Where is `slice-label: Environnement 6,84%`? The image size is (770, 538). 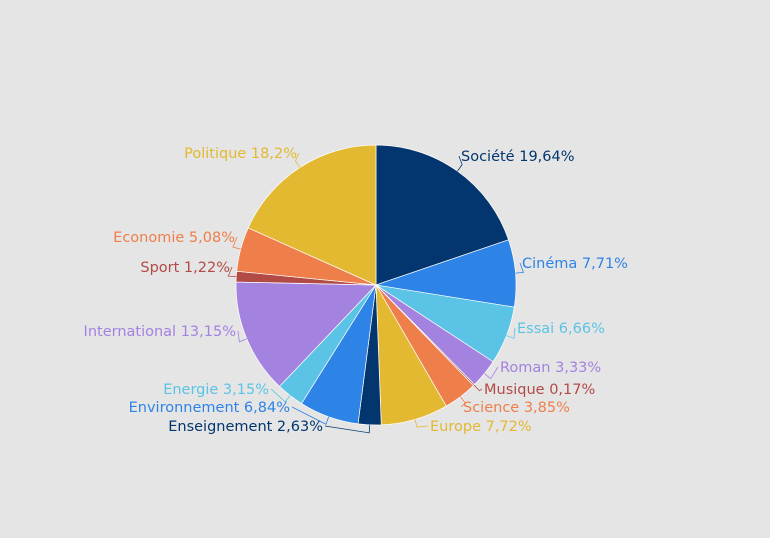 slice-label: Environnement 6,84% is located at coordinates (209, 408).